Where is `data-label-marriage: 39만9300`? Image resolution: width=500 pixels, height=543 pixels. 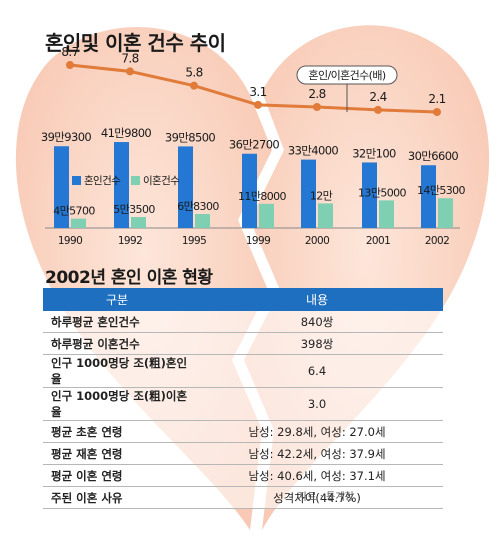 data-label-marriage: 39만9300 is located at coordinates (66, 137).